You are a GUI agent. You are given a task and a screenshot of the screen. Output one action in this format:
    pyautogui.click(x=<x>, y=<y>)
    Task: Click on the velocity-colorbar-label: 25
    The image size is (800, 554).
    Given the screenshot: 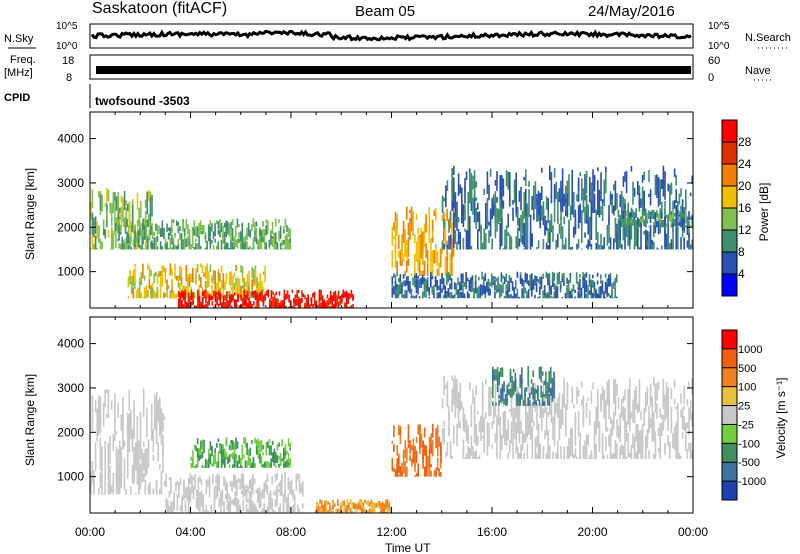 What is the action you would take?
    pyautogui.click(x=744, y=407)
    